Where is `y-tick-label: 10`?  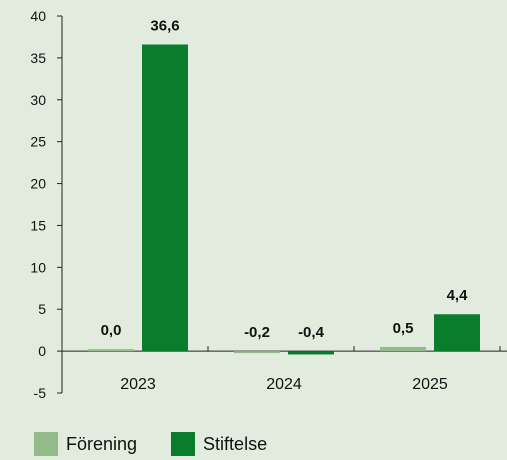
y-tick-label: 10 is located at coordinates (38, 267).